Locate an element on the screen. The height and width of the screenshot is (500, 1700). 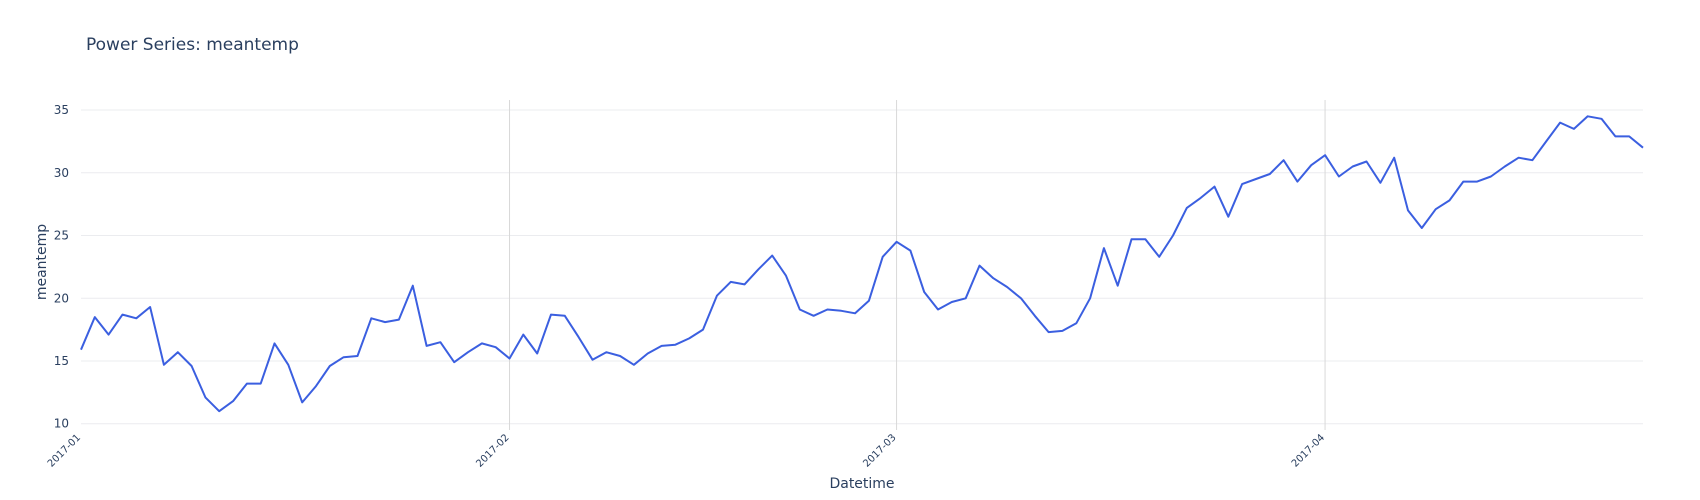
y-tick-label: 25 is located at coordinates (61, 236).